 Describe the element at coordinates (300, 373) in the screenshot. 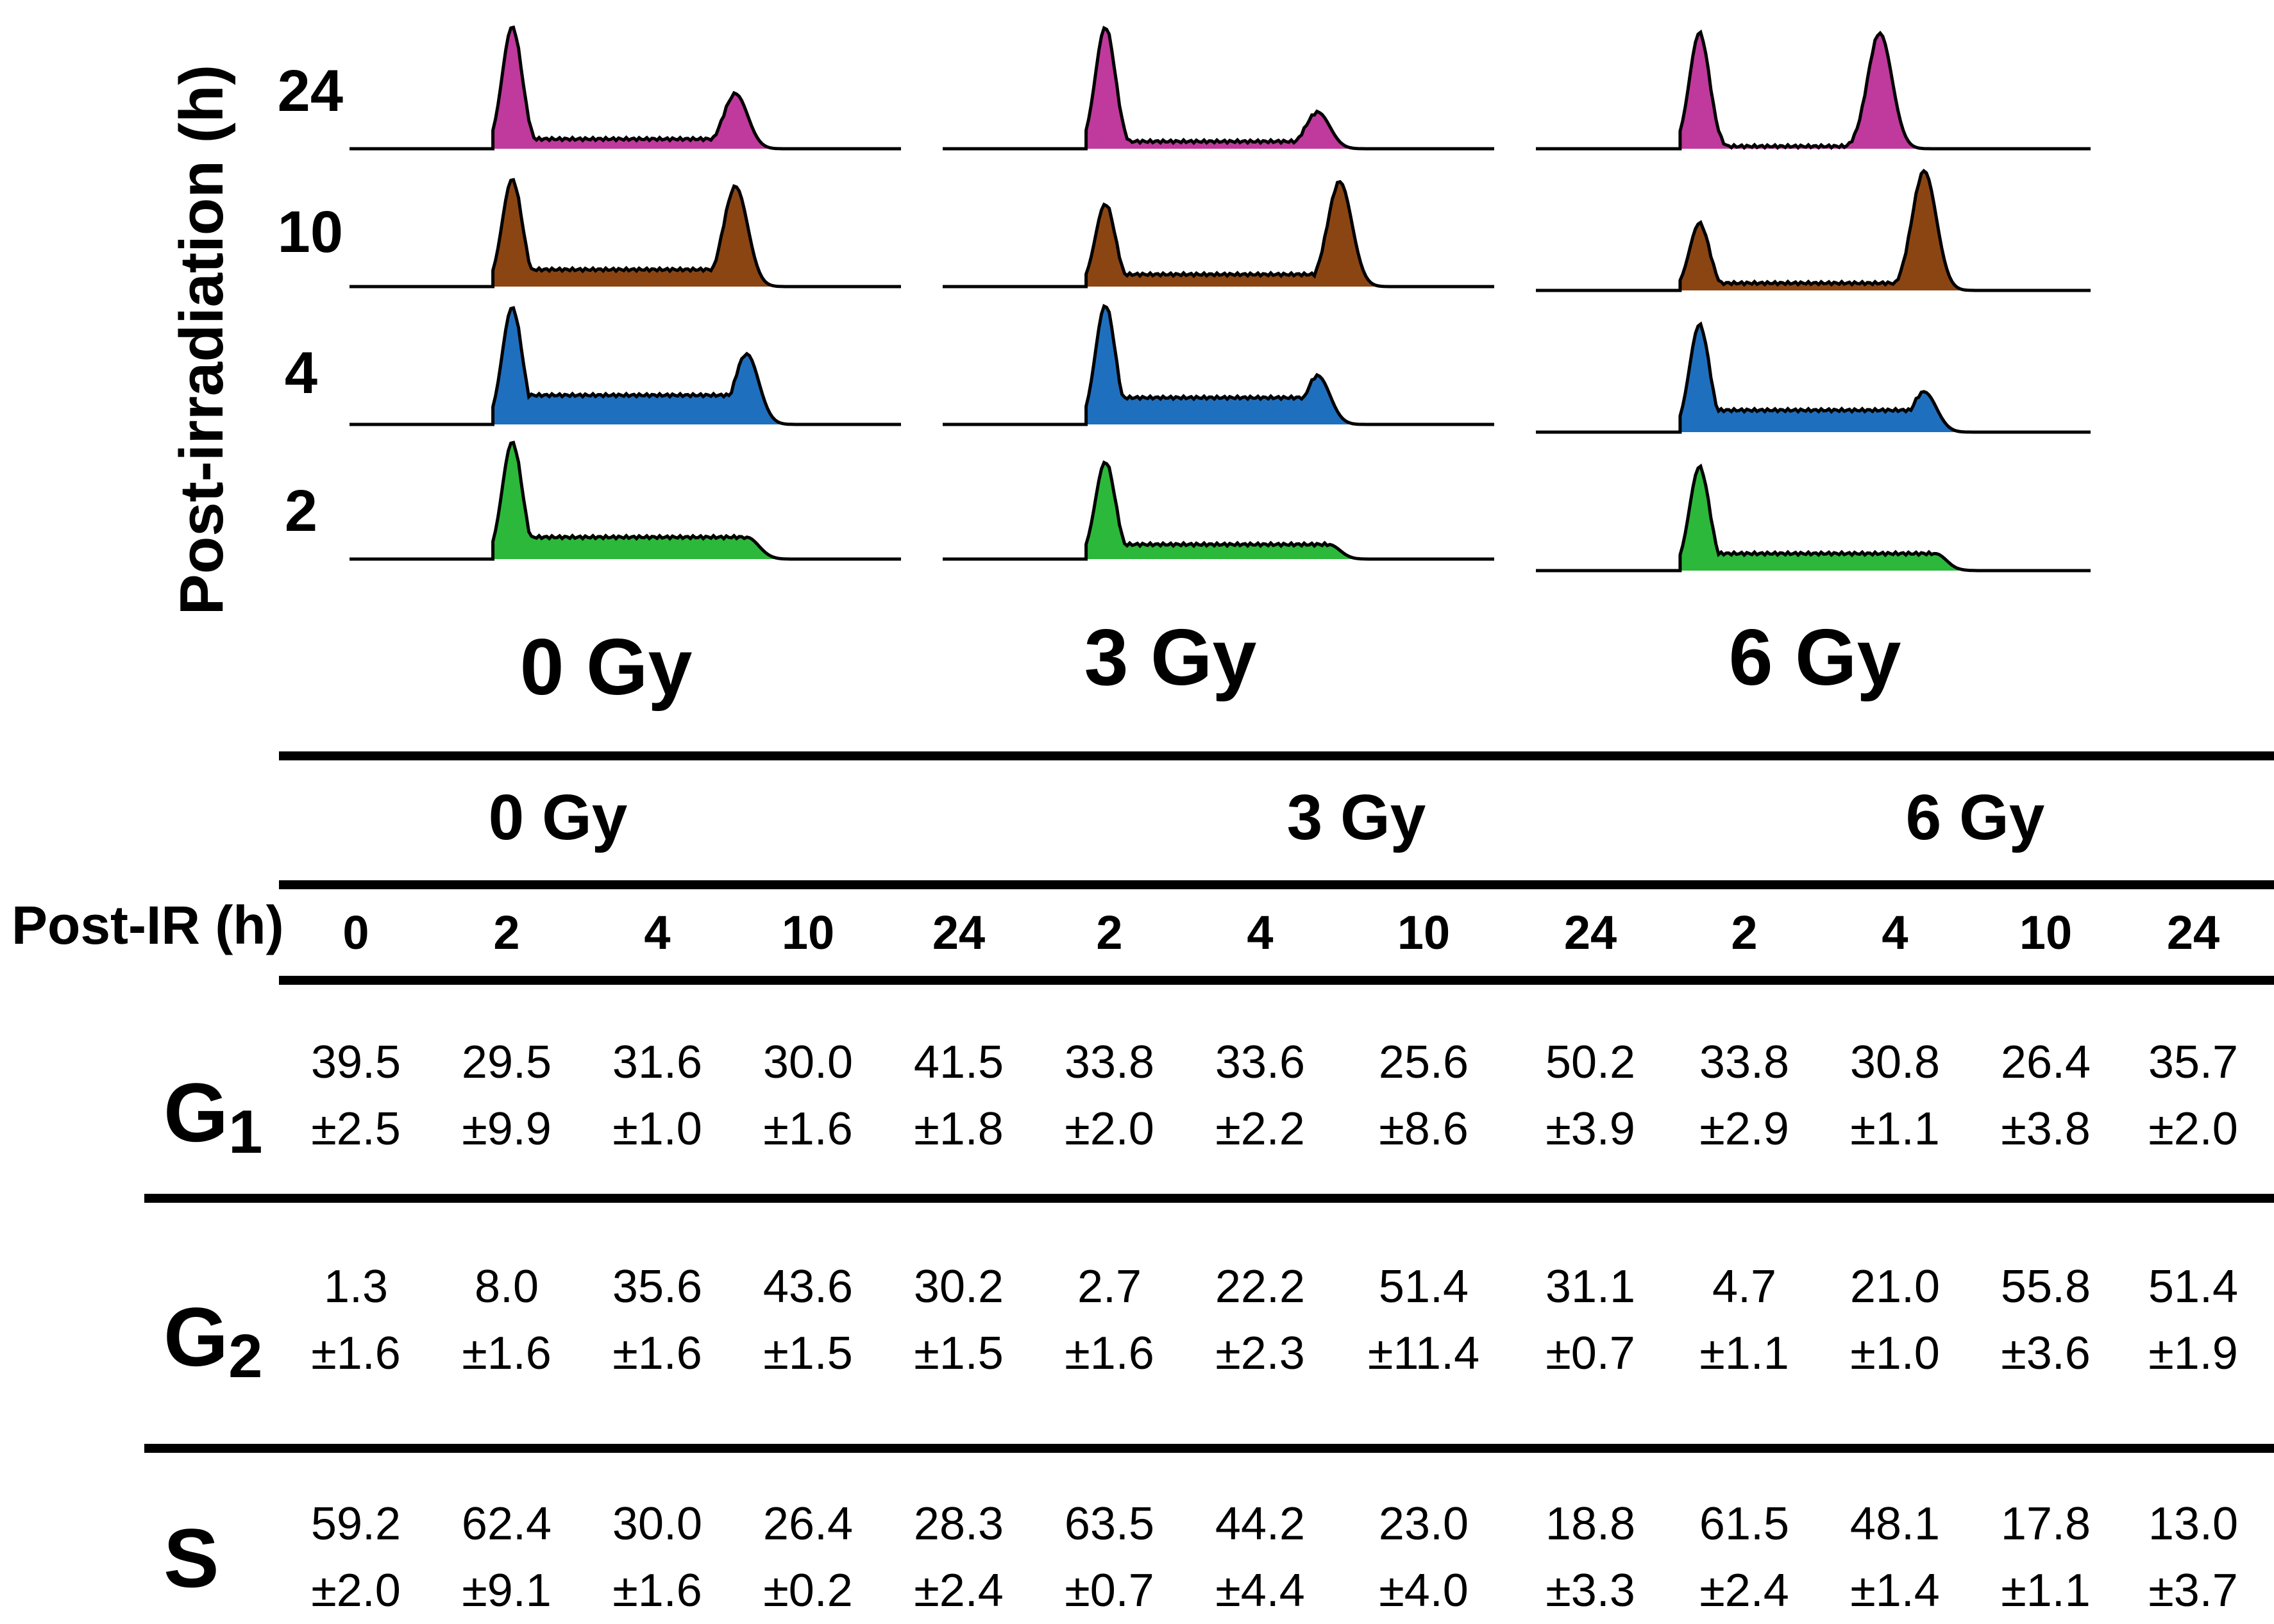

I see `tick-label-4: 4` at that location.